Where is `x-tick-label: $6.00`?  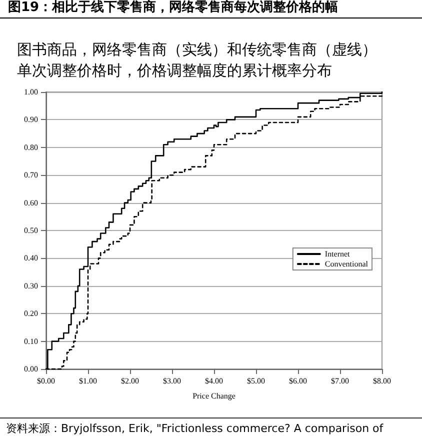
x-tick-label: $6.00 is located at coordinates (298, 381).